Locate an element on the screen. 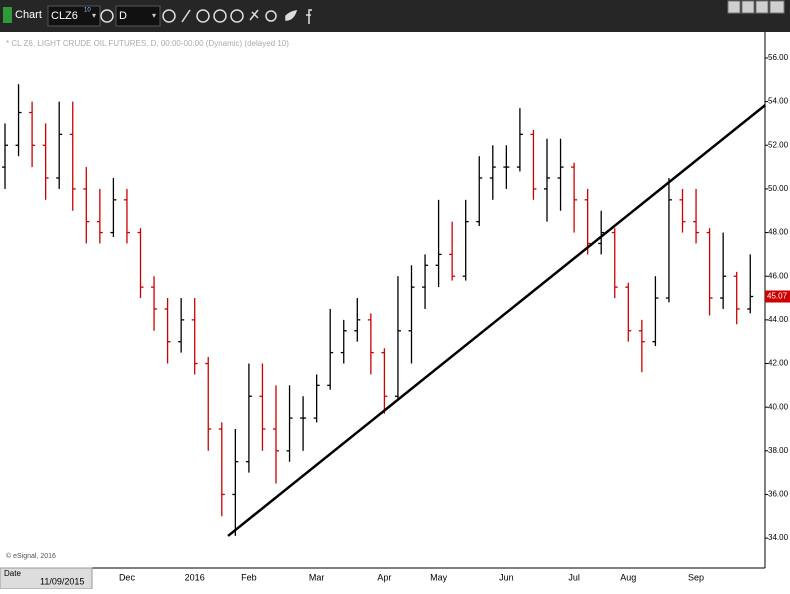 This screenshot has width=790, height=594. cursor-date: 11/09/2015 is located at coordinates (62, 581).